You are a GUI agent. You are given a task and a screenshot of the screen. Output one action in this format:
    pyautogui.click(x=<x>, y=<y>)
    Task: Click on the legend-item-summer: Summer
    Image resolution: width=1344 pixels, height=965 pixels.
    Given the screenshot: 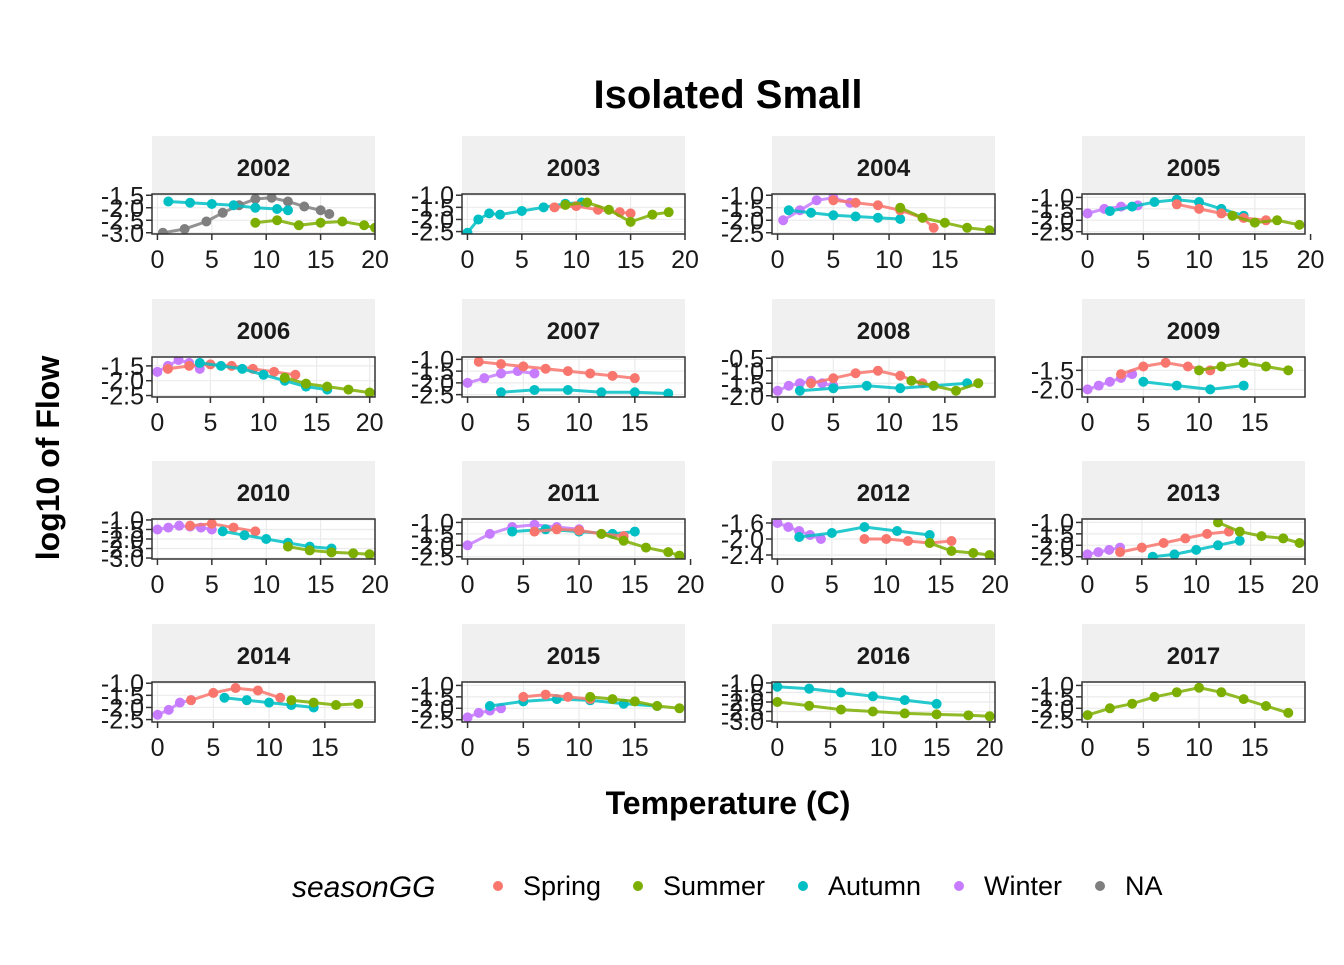 What is the action you would take?
    pyautogui.click(x=699, y=886)
    